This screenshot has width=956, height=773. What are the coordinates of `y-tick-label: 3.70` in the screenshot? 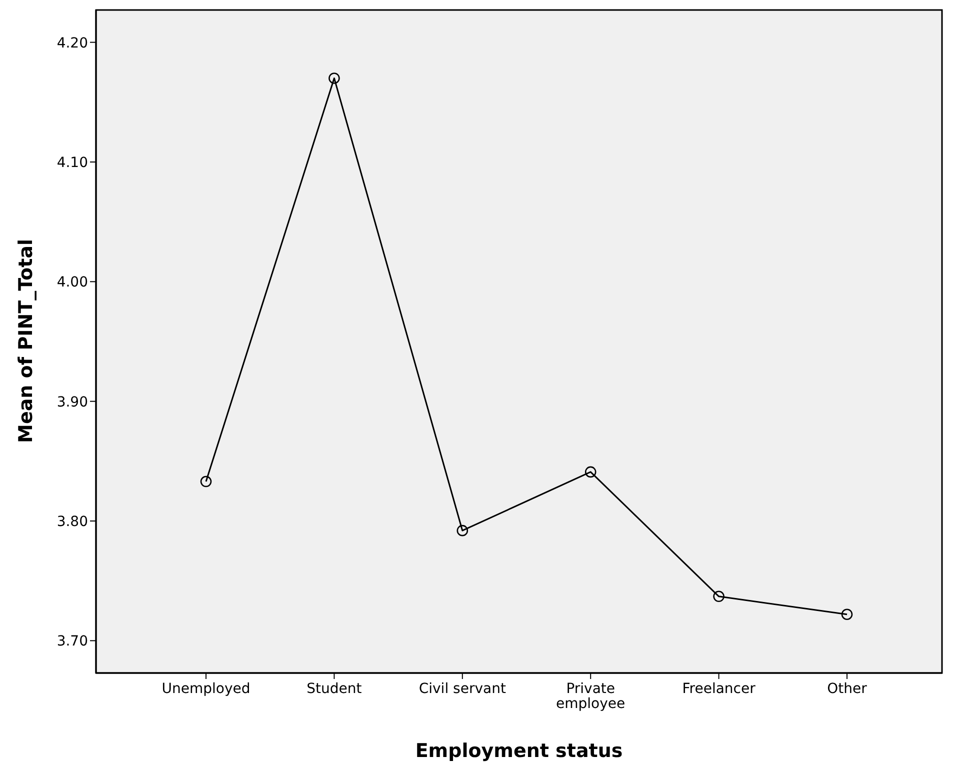 It's located at (72, 642).